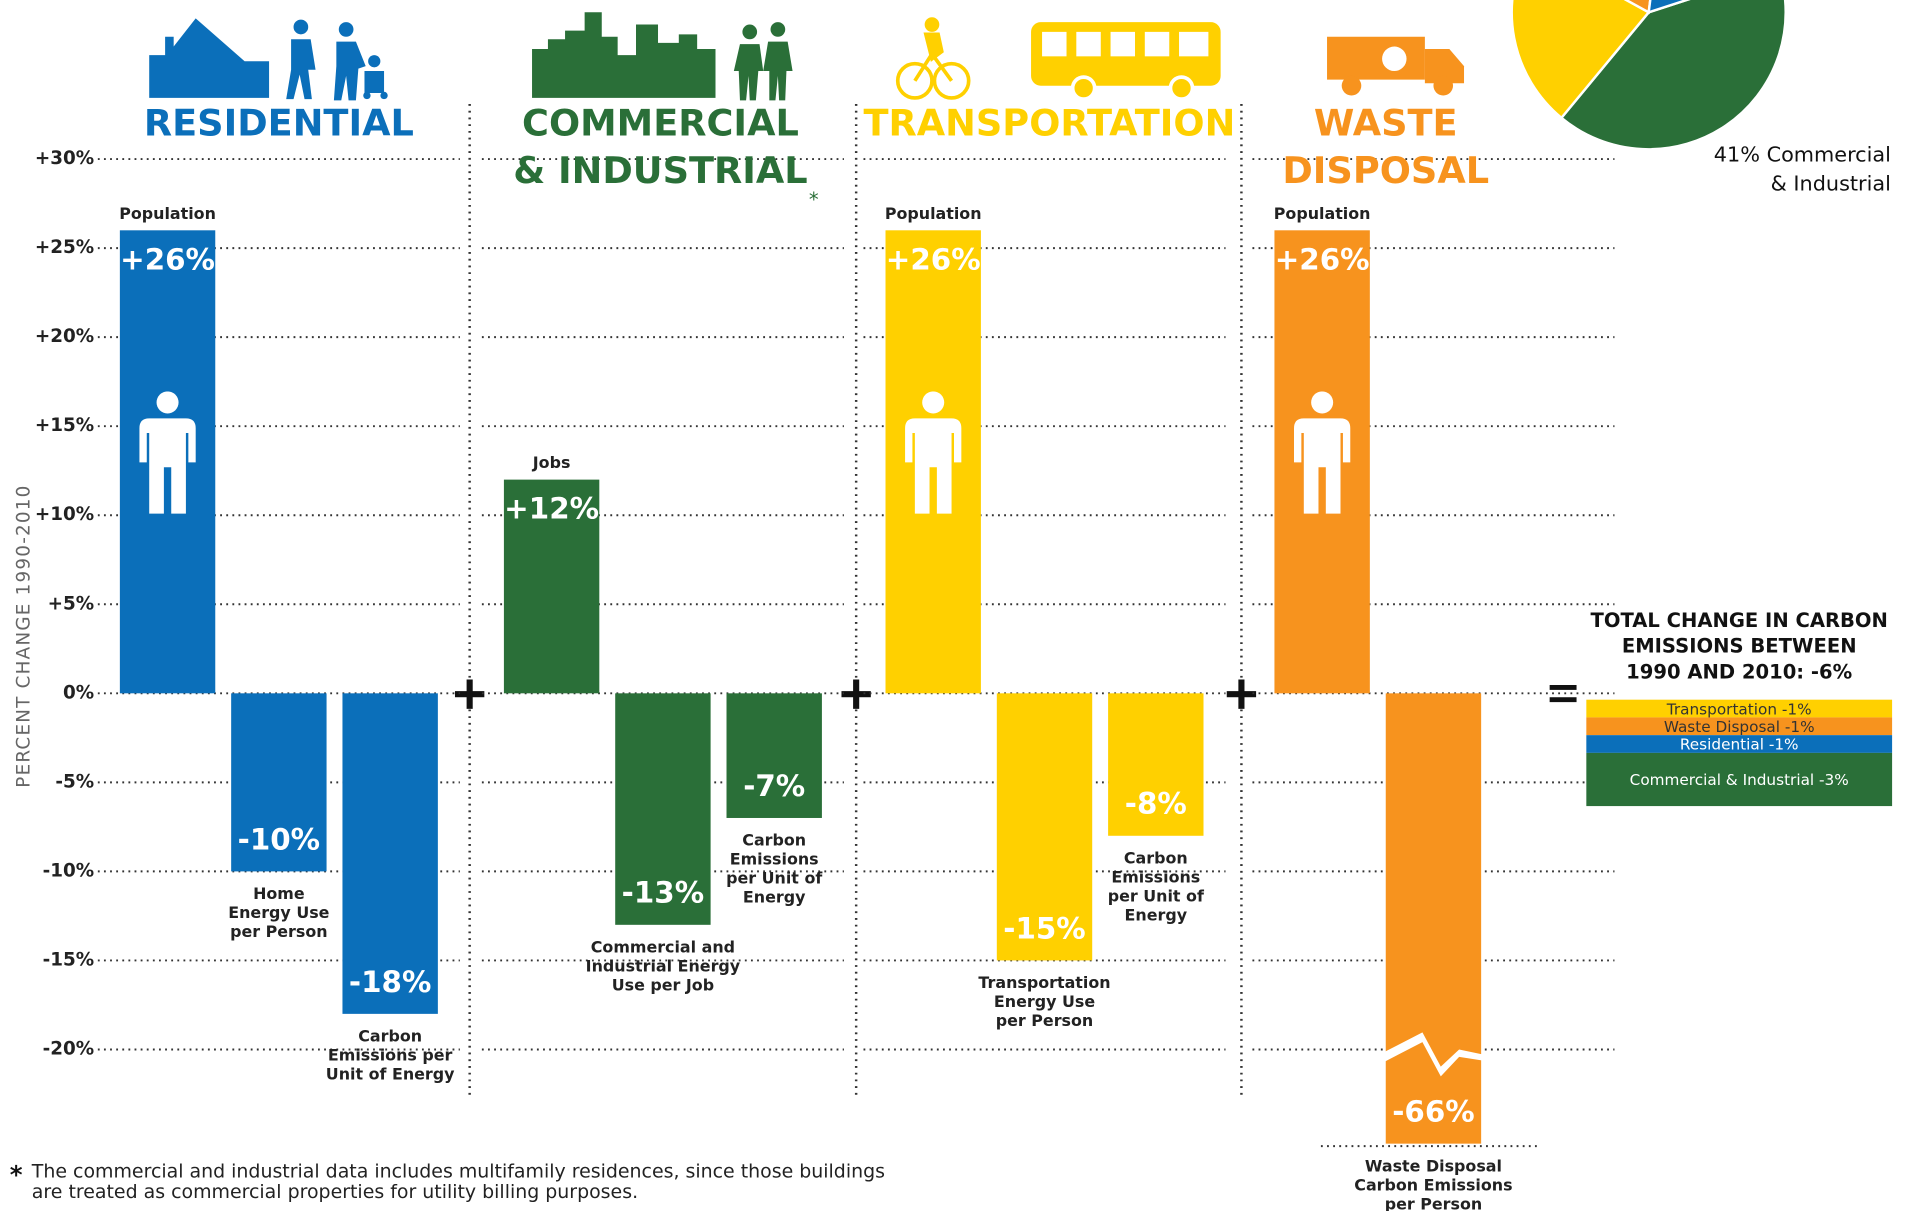 The image size is (1908, 1211). Describe the element at coordinates (78, 692) in the screenshot. I see `y-tick-label: 0%` at that location.